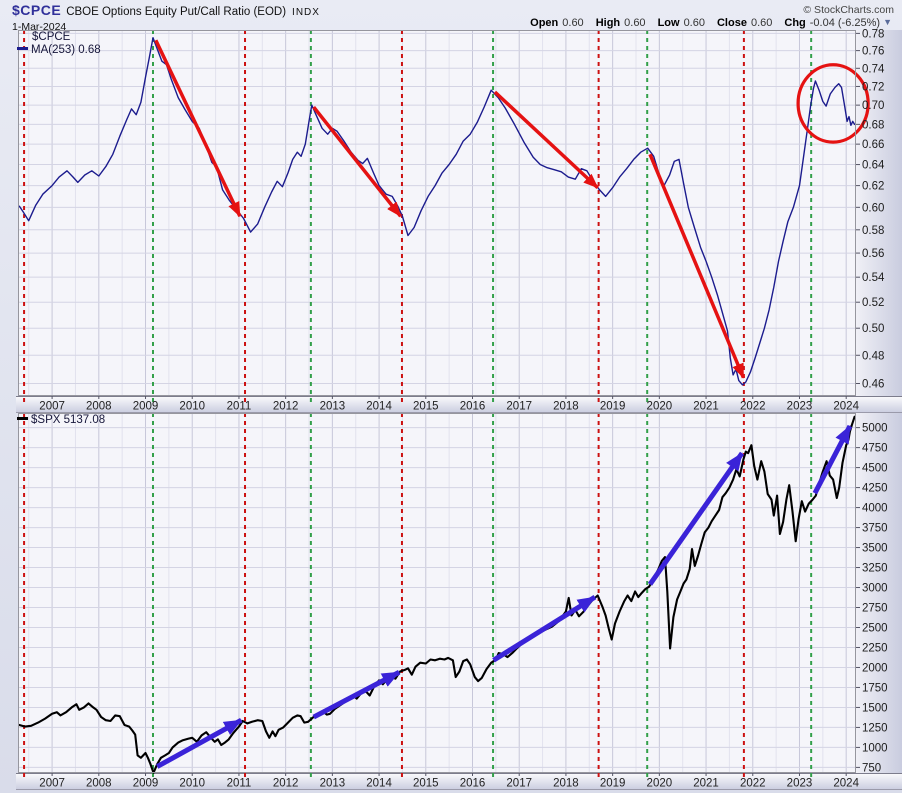 The width and height of the screenshot is (902, 793). Describe the element at coordinates (544, 23) in the screenshot. I see `open-label: Open` at that location.